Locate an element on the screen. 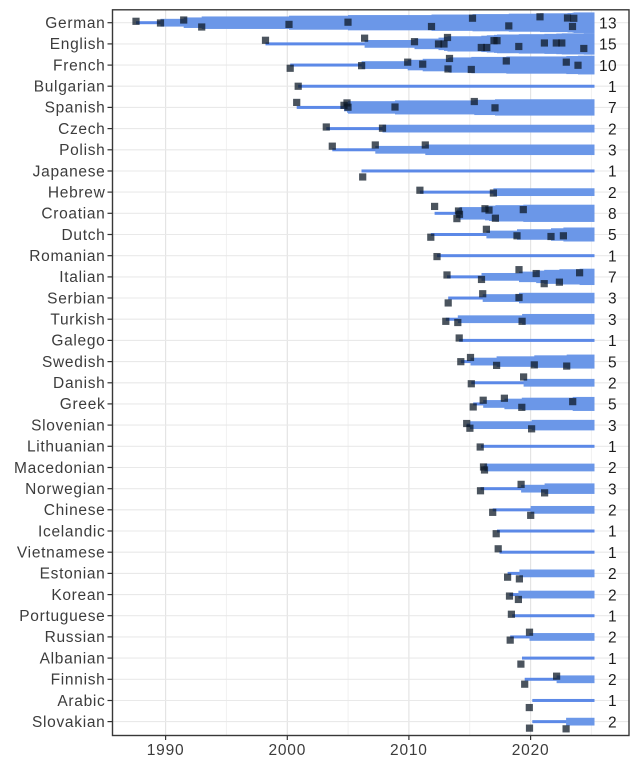 The height and width of the screenshot is (773, 640). svg-text: Bulgarian is located at coordinates (70, 87).